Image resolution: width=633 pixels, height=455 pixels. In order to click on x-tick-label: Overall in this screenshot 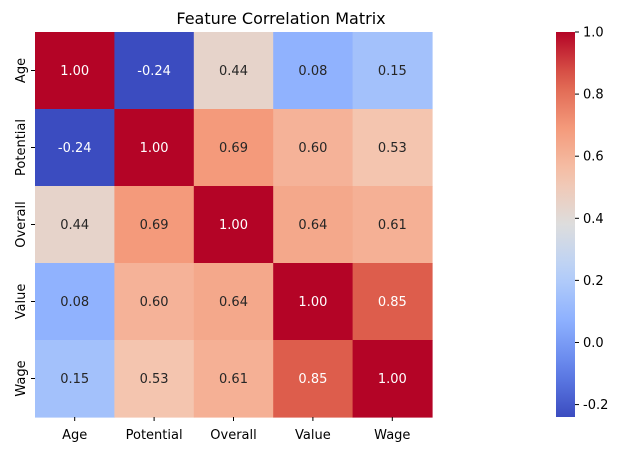, I will do `click(233, 435)`.